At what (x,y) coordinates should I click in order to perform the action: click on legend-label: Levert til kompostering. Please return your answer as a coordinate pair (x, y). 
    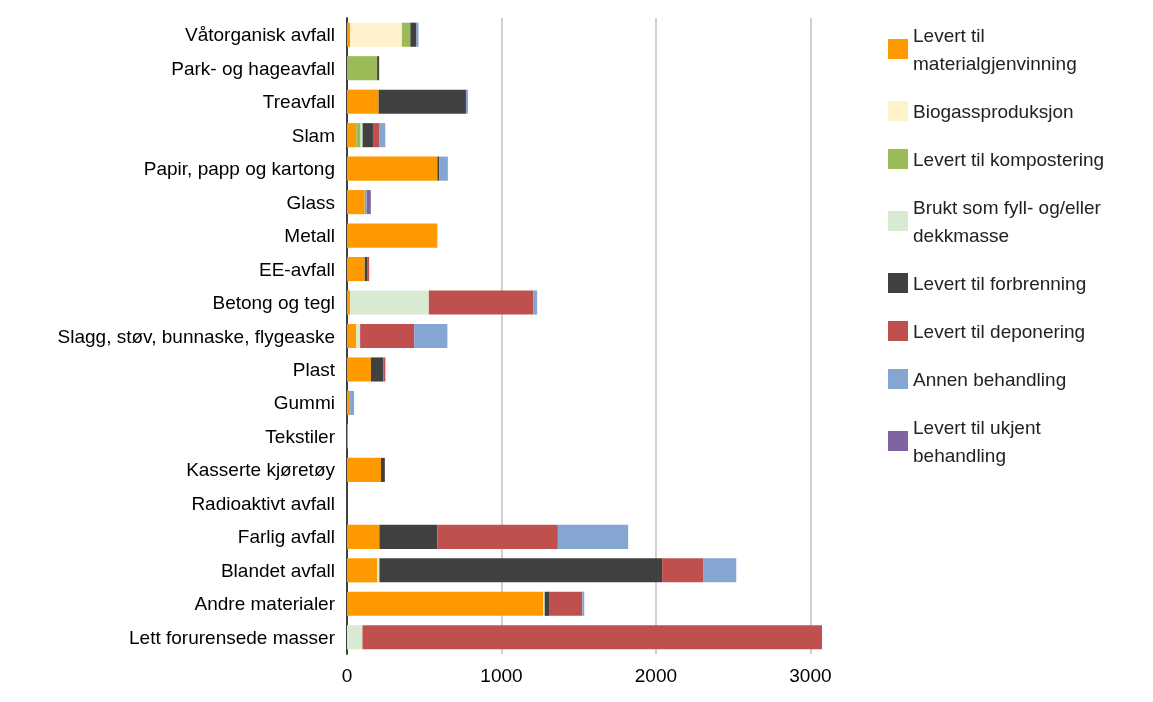
    Looking at the image, I should click on (1009, 159).